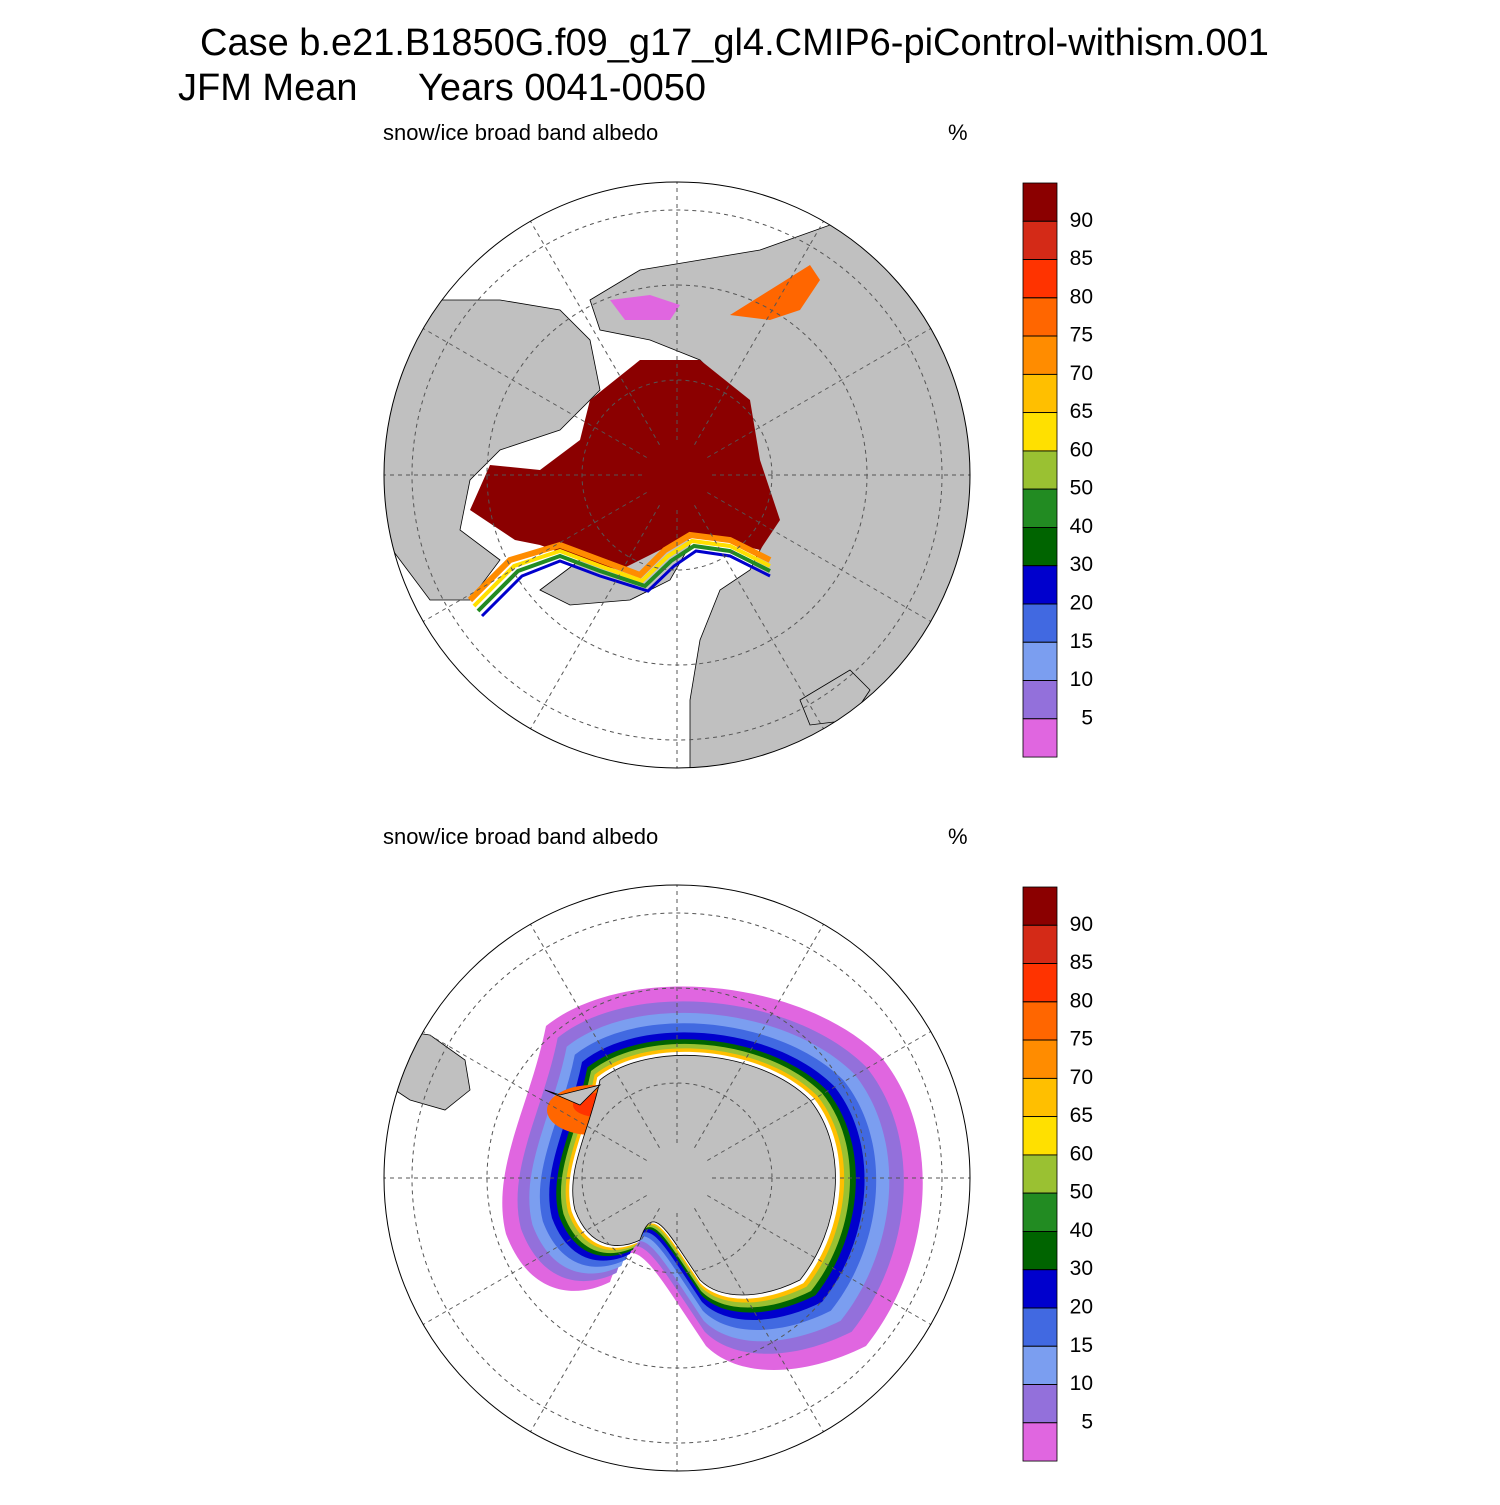 This screenshot has height=1505, width=1500. Describe the element at coordinates (267, 88) in the screenshot. I see `title-line2: JFM Mean` at that location.